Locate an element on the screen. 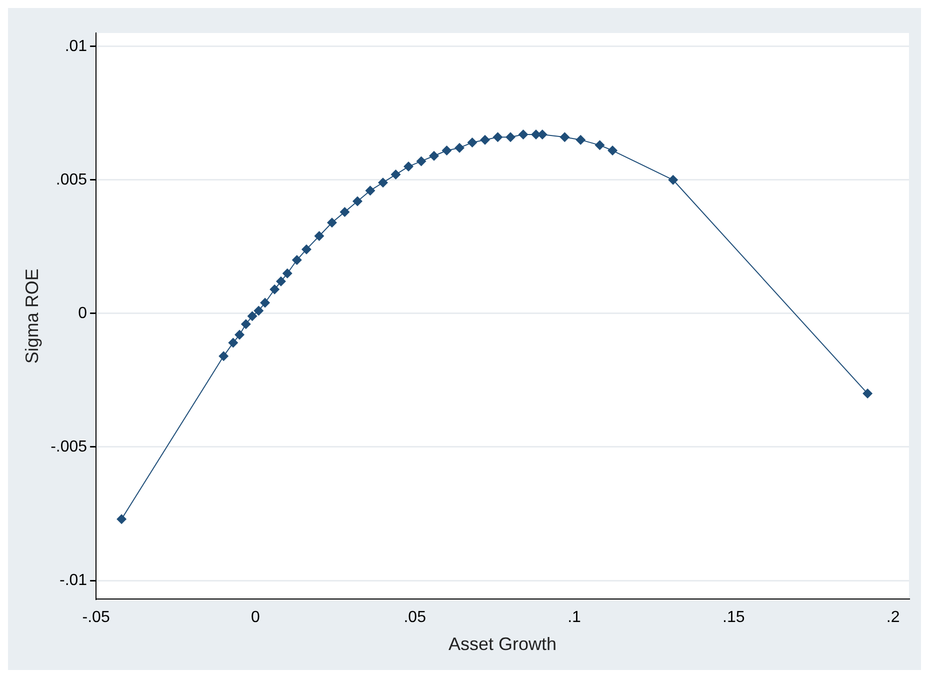 Image resolution: width=929 pixels, height=678 pixels. y-axis-title: Sigma ROE is located at coordinates (32, 316).